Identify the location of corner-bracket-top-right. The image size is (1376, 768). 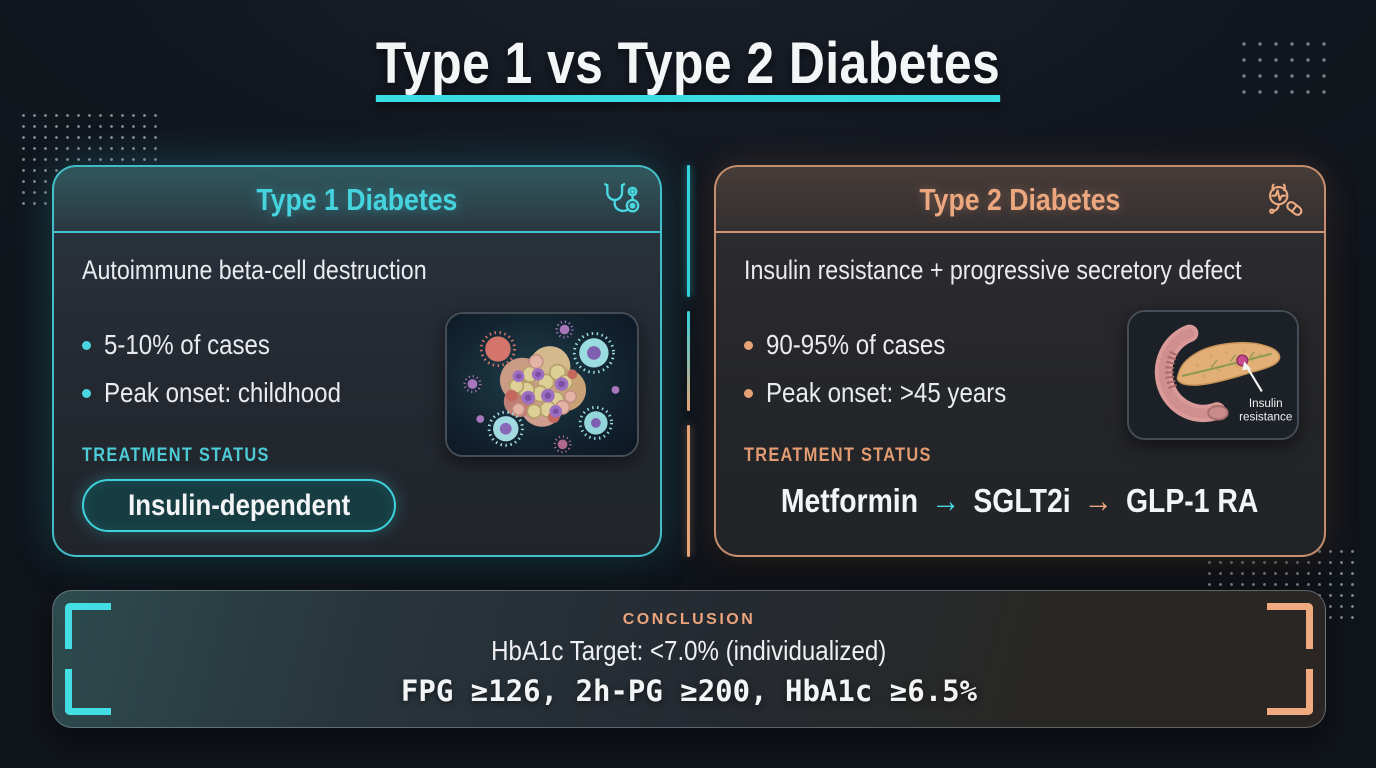
(1290, 626).